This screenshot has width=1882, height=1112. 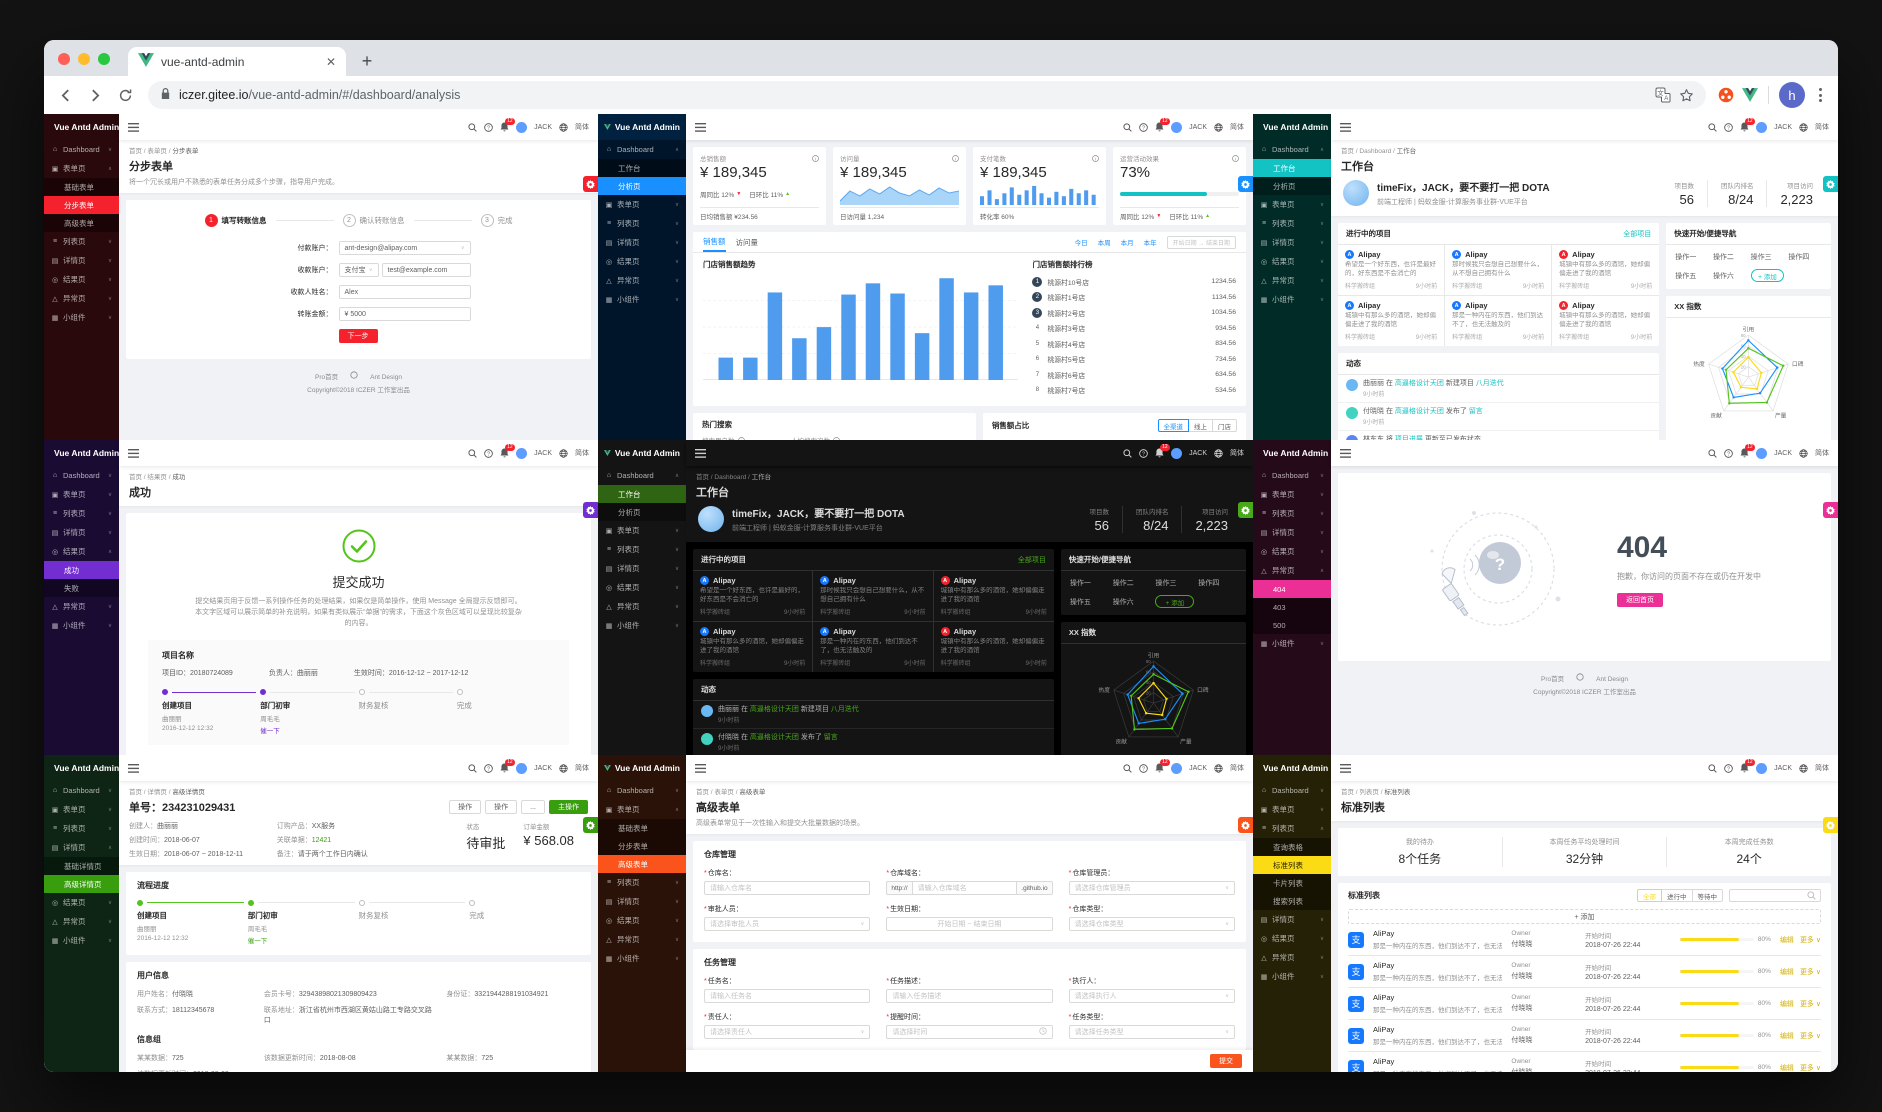 What do you see at coordinates (1686, 95) in the screenshot?
I see `bookmark-star-icon` at bounding box center [1686, 95].